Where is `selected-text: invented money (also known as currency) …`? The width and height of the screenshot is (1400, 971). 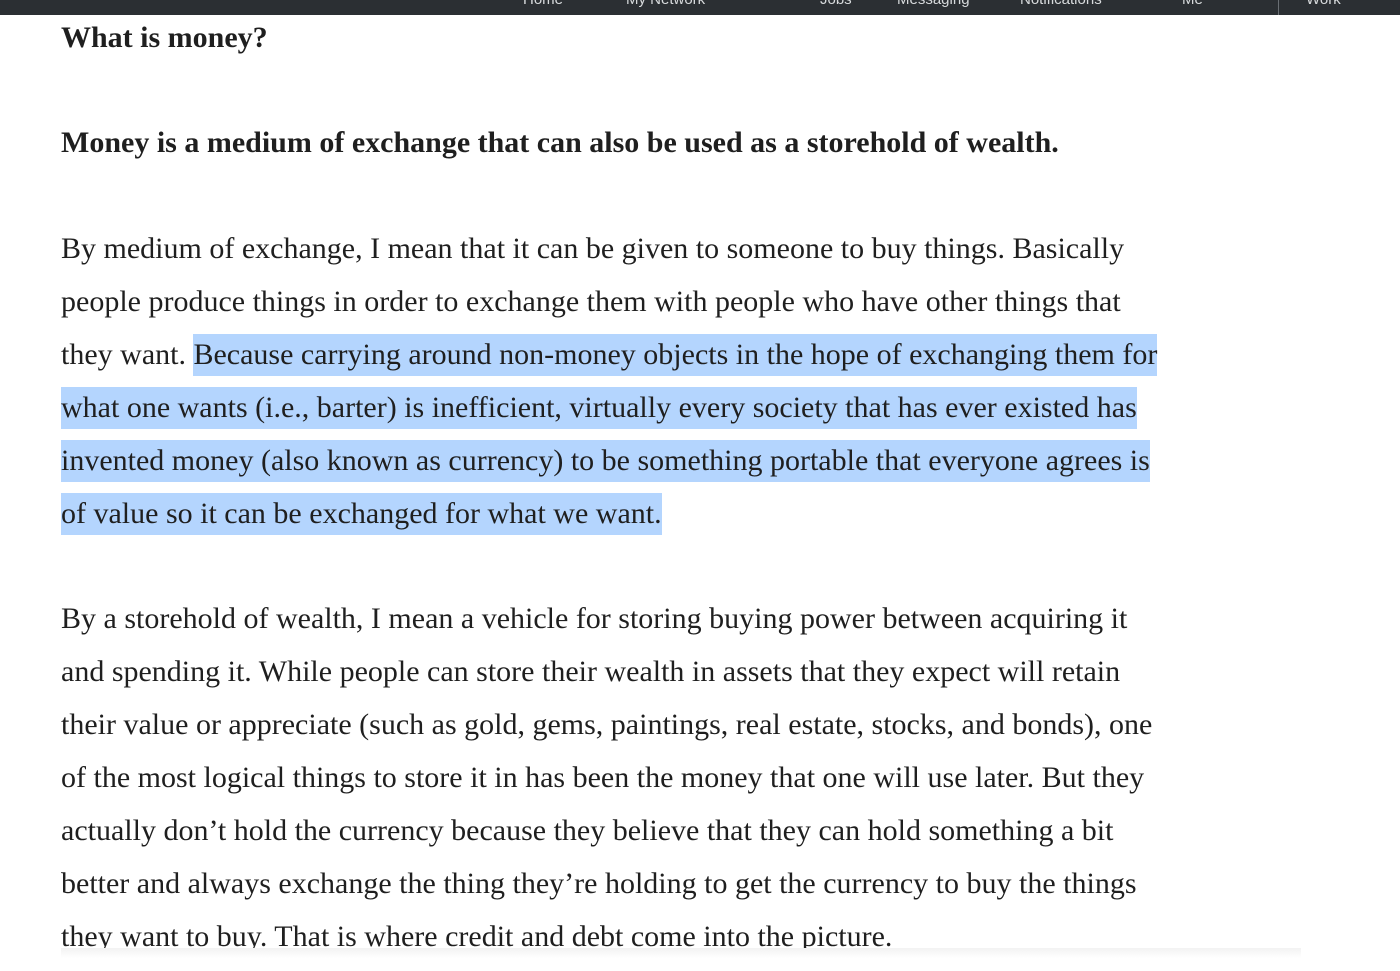
selected-text: invented money (also known as currency) … is located at coordinates (605, 461).